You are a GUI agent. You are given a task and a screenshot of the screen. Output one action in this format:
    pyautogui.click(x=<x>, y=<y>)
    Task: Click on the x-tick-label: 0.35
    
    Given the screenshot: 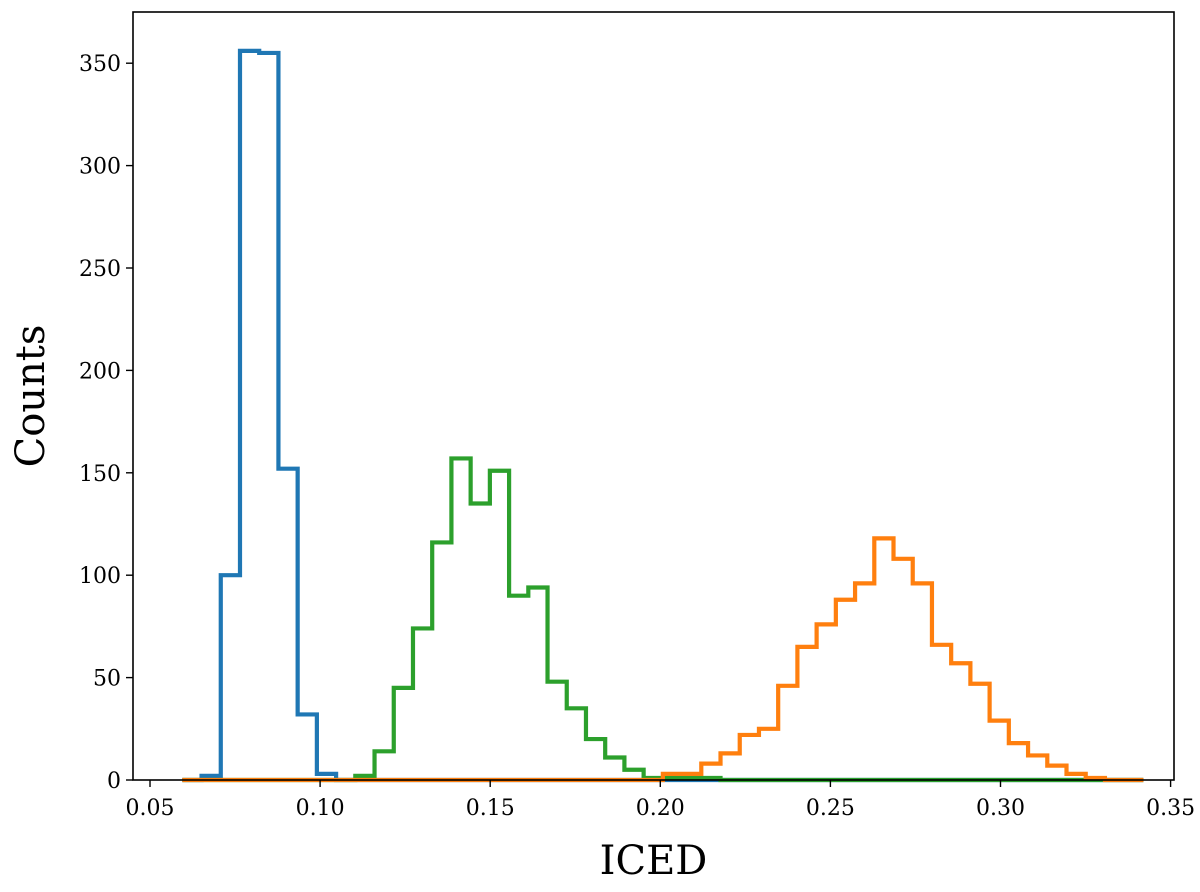 What is the action you would take?
    pyautogui.click(x=1170, y=808)
    